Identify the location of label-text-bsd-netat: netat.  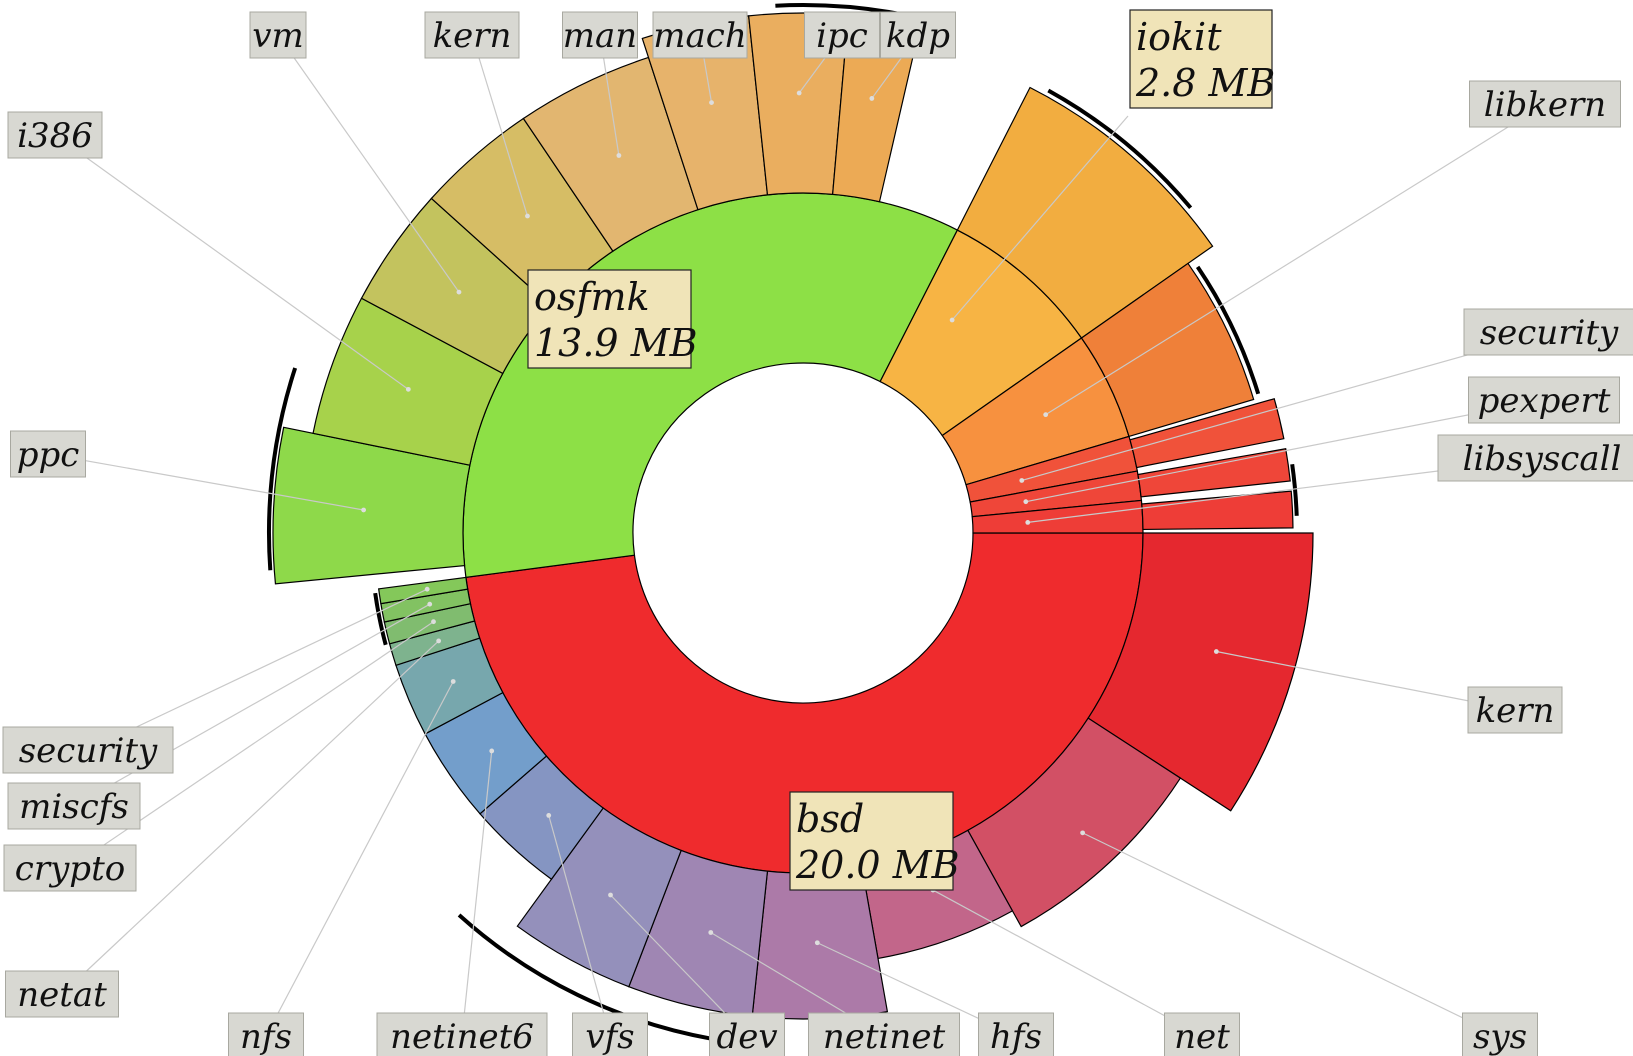
(62, 995).